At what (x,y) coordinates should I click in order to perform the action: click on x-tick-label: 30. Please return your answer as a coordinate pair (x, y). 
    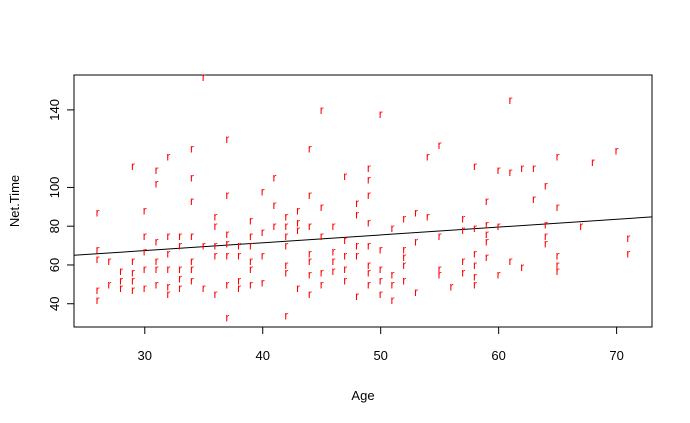
    Looking at the image, I should click on (145, 355).